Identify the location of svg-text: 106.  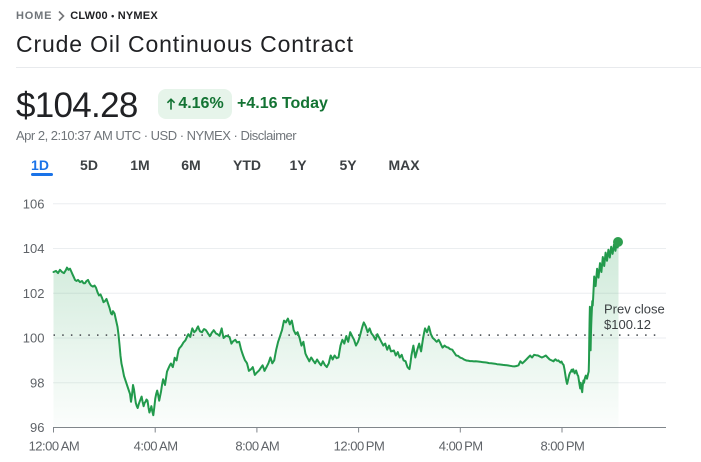
(34, 203).